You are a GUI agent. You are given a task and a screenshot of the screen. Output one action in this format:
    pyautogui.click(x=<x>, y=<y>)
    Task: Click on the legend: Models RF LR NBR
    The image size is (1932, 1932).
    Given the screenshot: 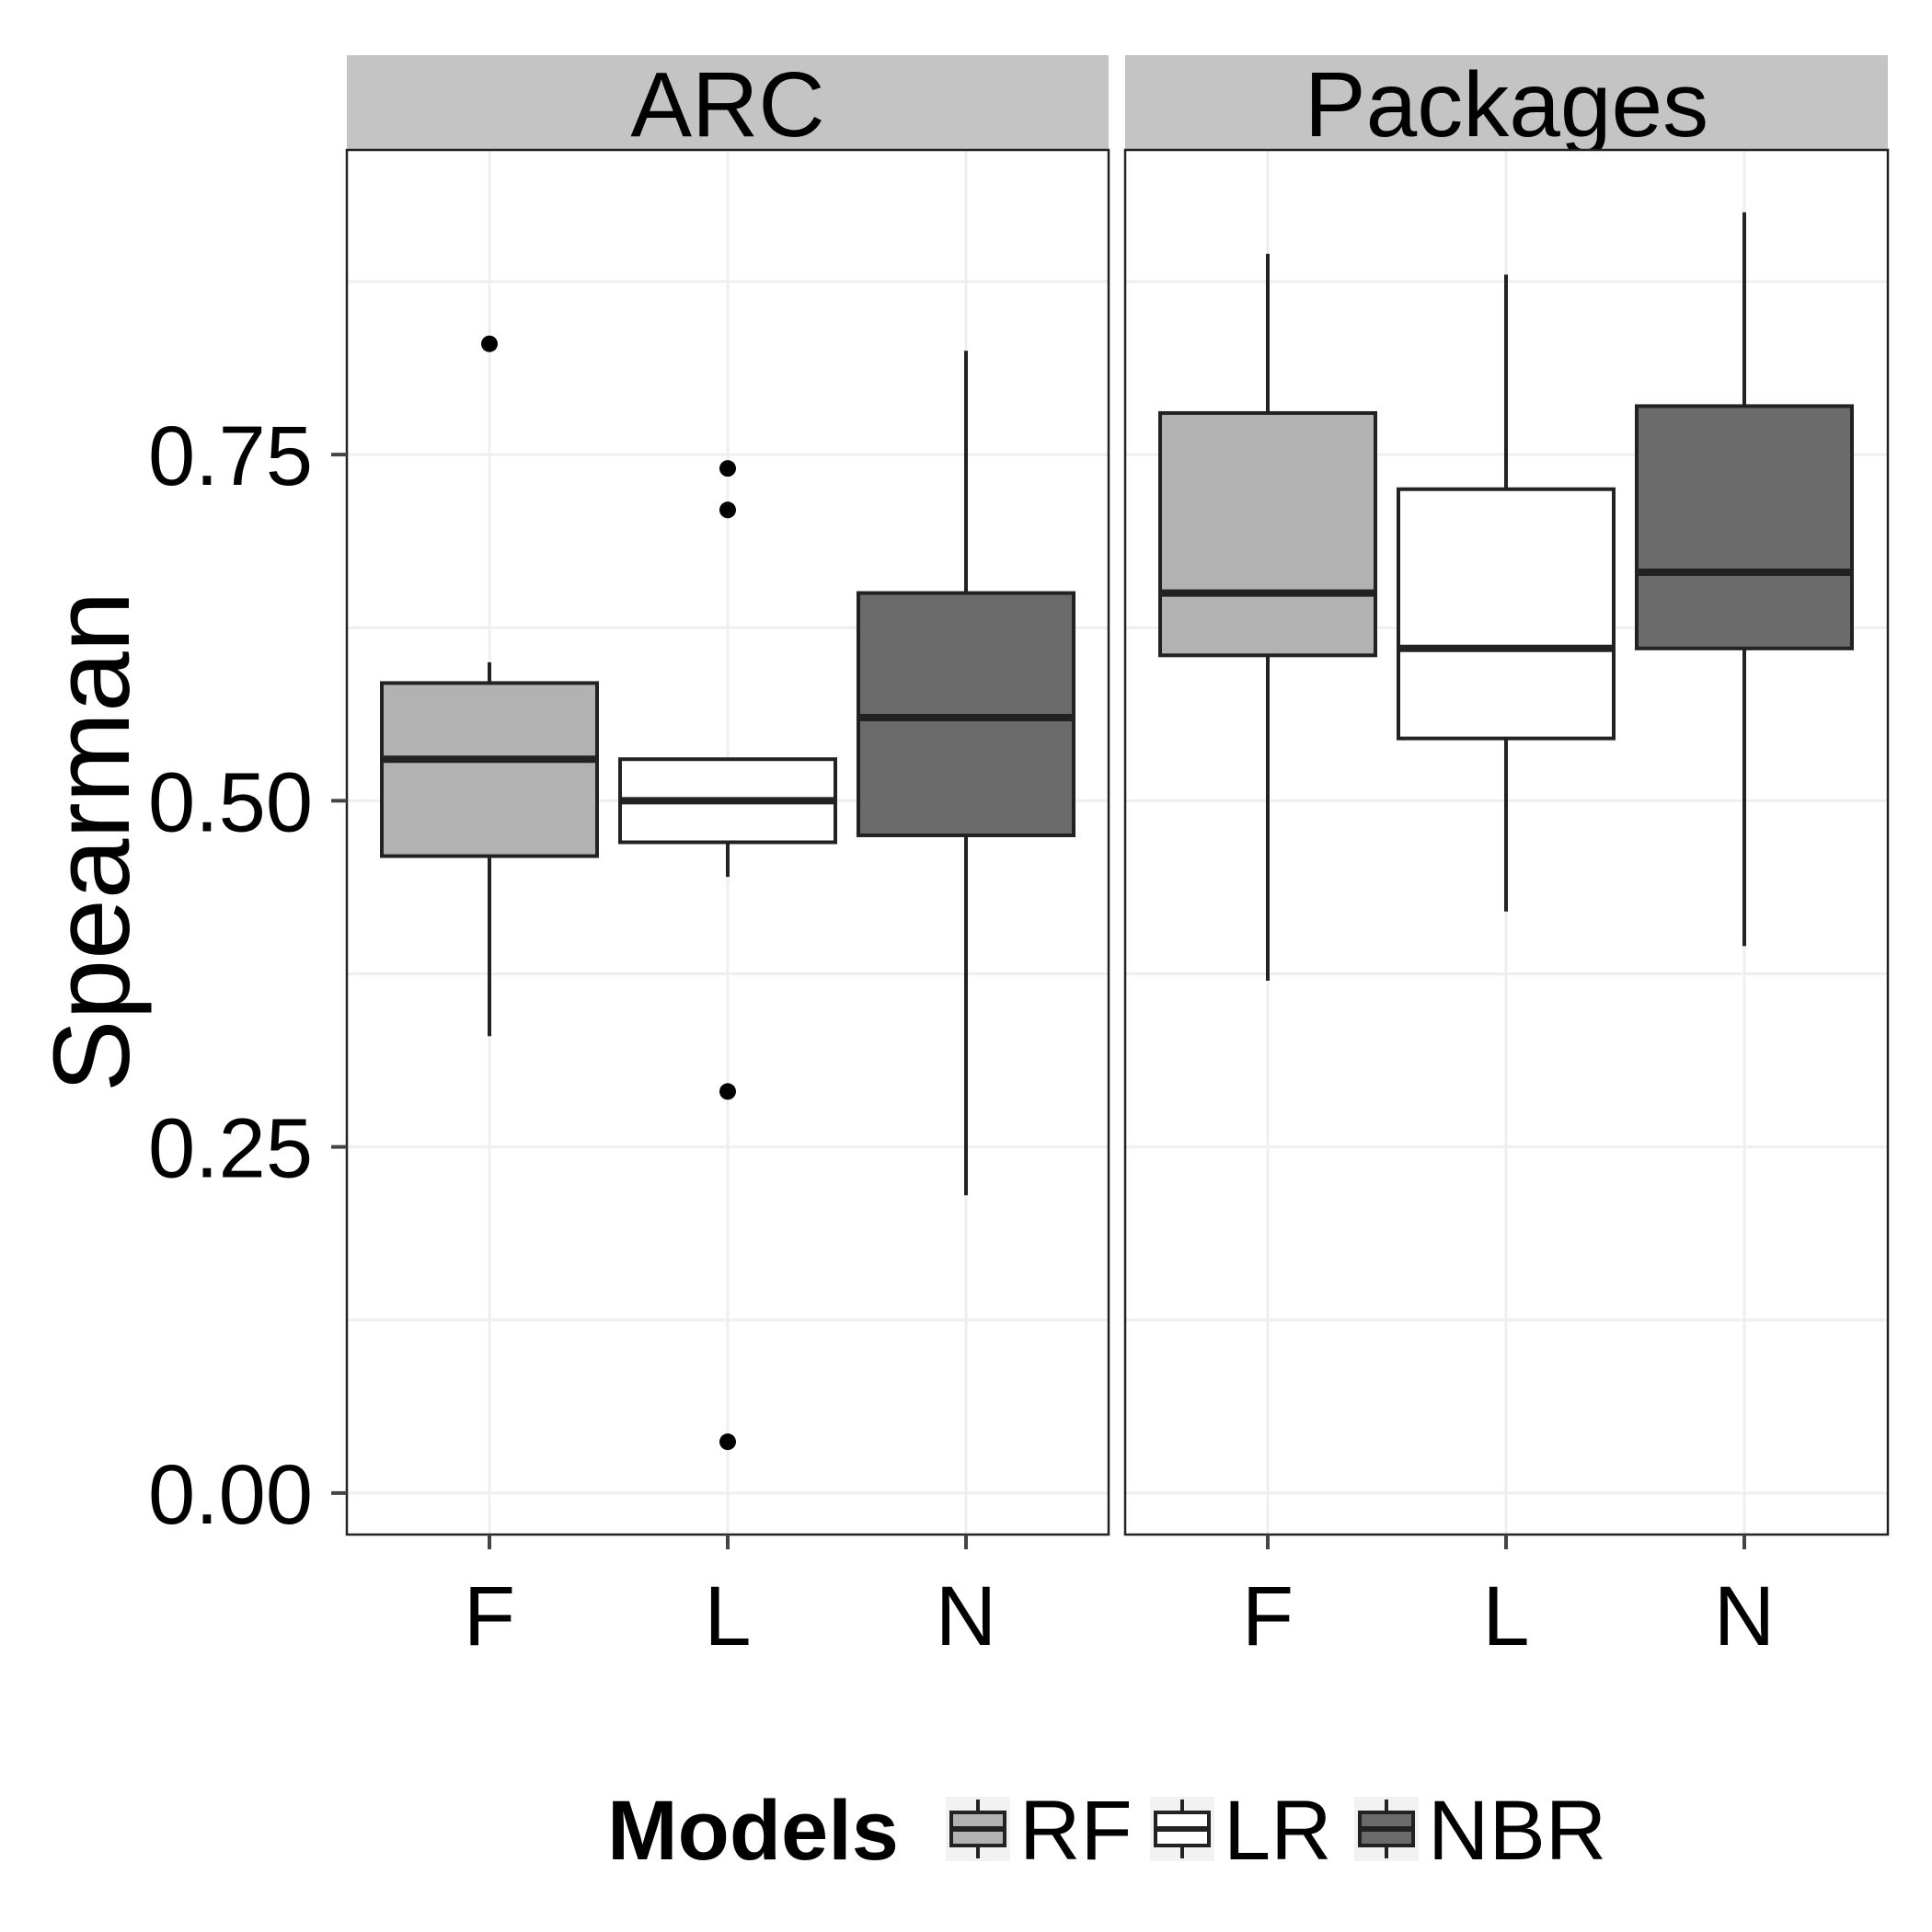 What is the action you would take?
    pyautogui.click(x=1106, y=1831)
    